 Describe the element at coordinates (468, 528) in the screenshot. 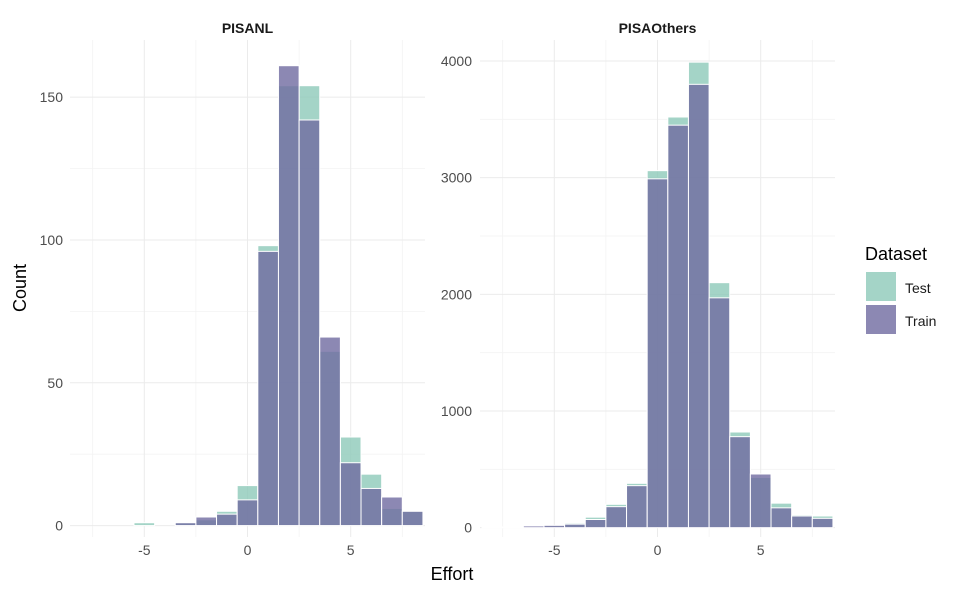

I see `y-tick-label-pisaothers: 0` at that location.